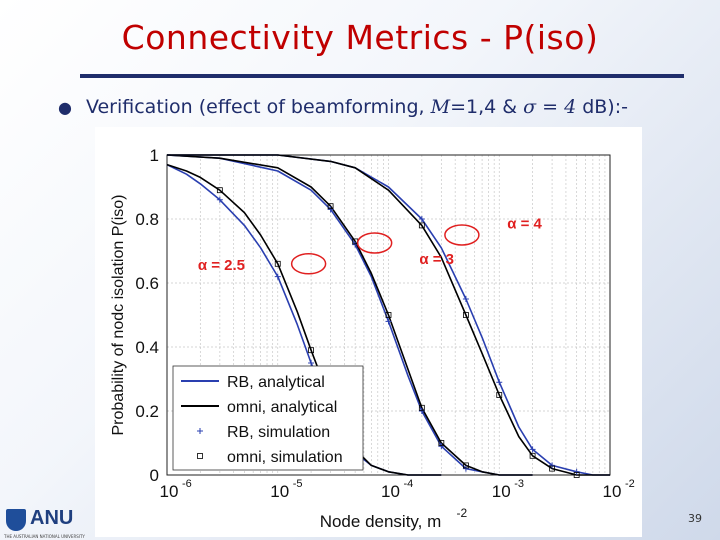 The height and width of the screenshot is (540, 720). Describe the element at coordinates (282, 407) in the screenshot. I see `legend-label: omni, analytical` at that location.